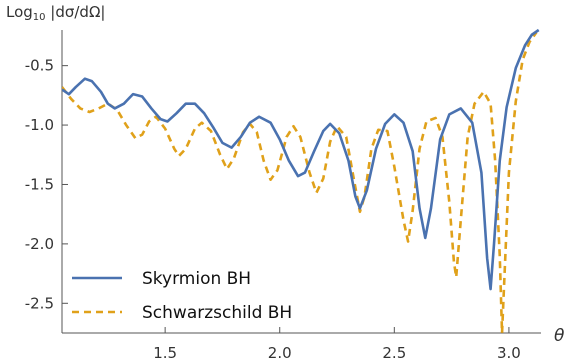 The image size is (564, 363). I want to click on y-tick-label: -2.5, so click(39, 303).